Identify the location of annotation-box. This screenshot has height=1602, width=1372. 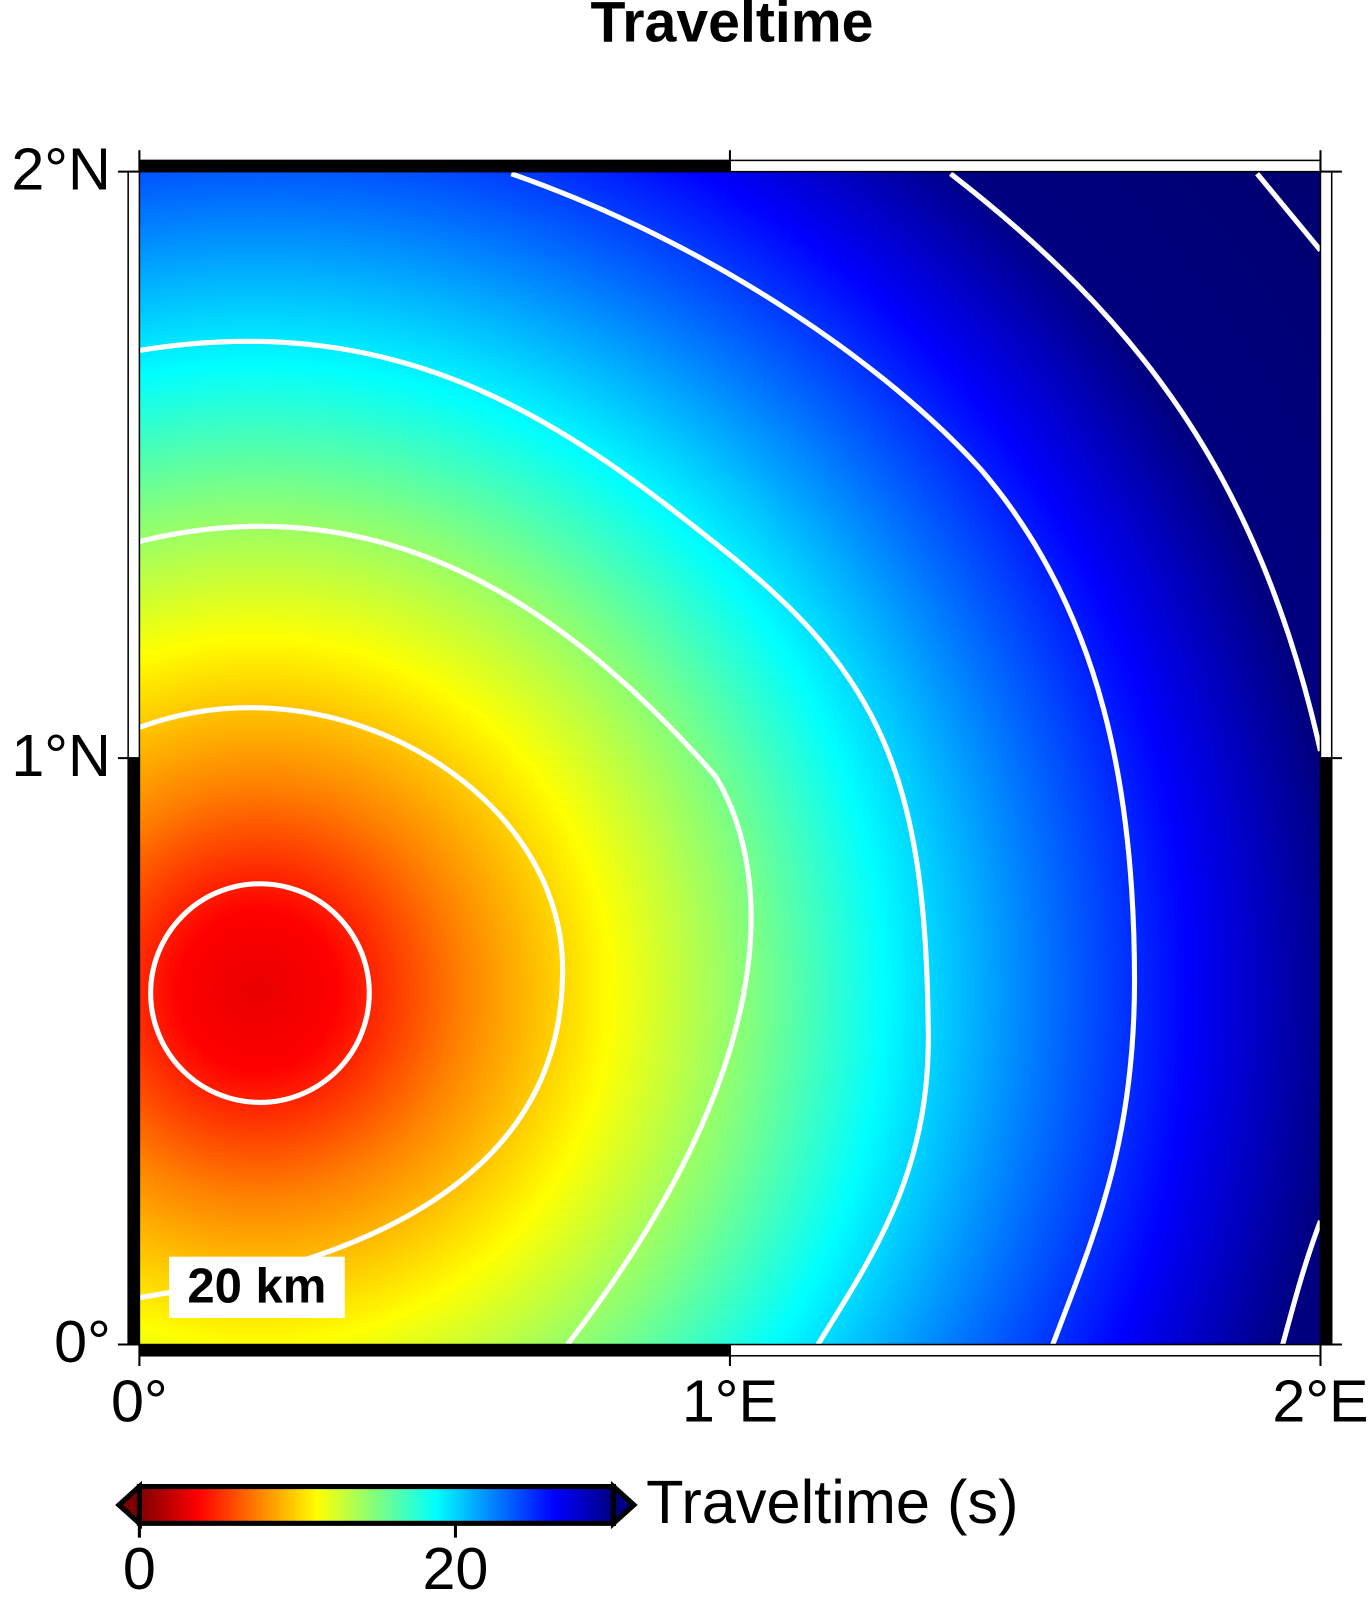
(257, 1287).